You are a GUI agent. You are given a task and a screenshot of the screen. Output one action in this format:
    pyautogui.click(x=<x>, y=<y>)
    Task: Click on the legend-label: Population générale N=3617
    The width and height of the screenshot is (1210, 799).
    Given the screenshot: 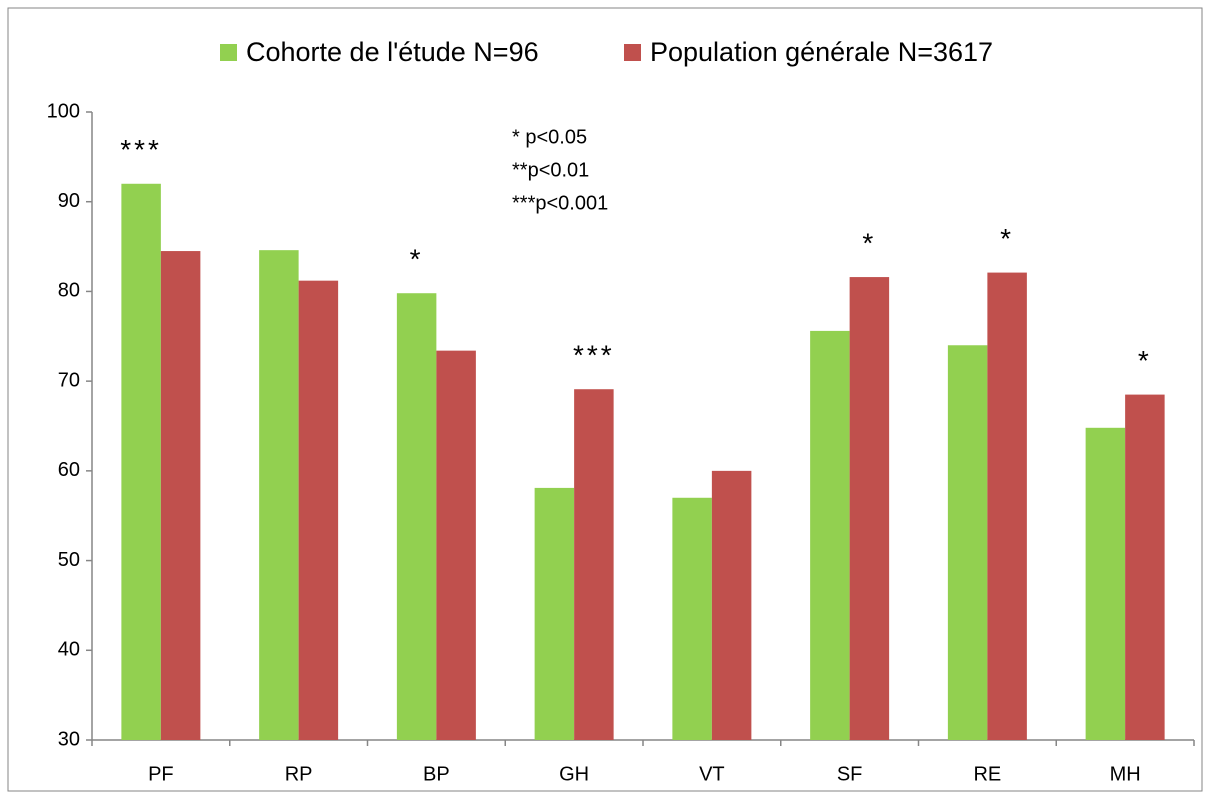 What is the action you would take?
    pyautogui.click(x=821, y=52)
    